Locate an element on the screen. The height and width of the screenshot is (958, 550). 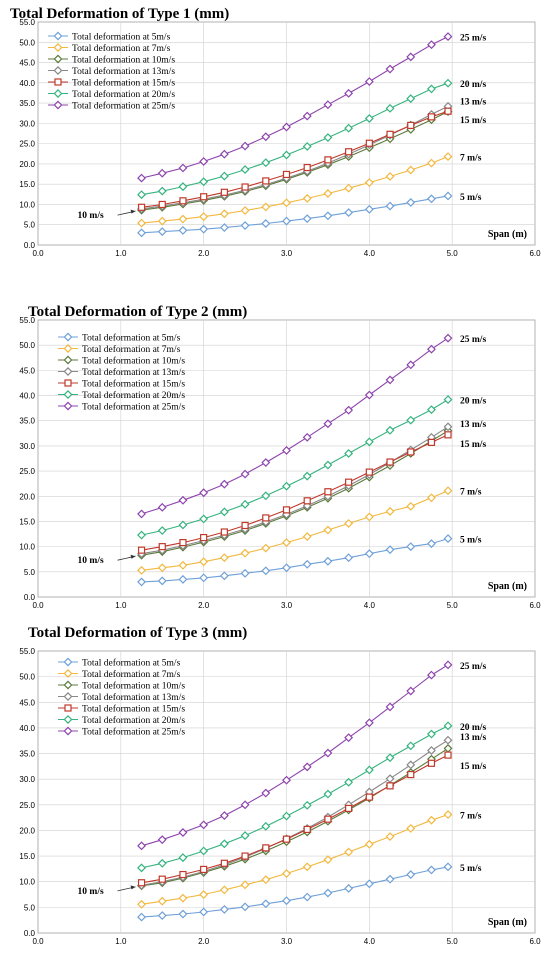
x-tick-label: 0.0 is located at coordinates (38, 253).